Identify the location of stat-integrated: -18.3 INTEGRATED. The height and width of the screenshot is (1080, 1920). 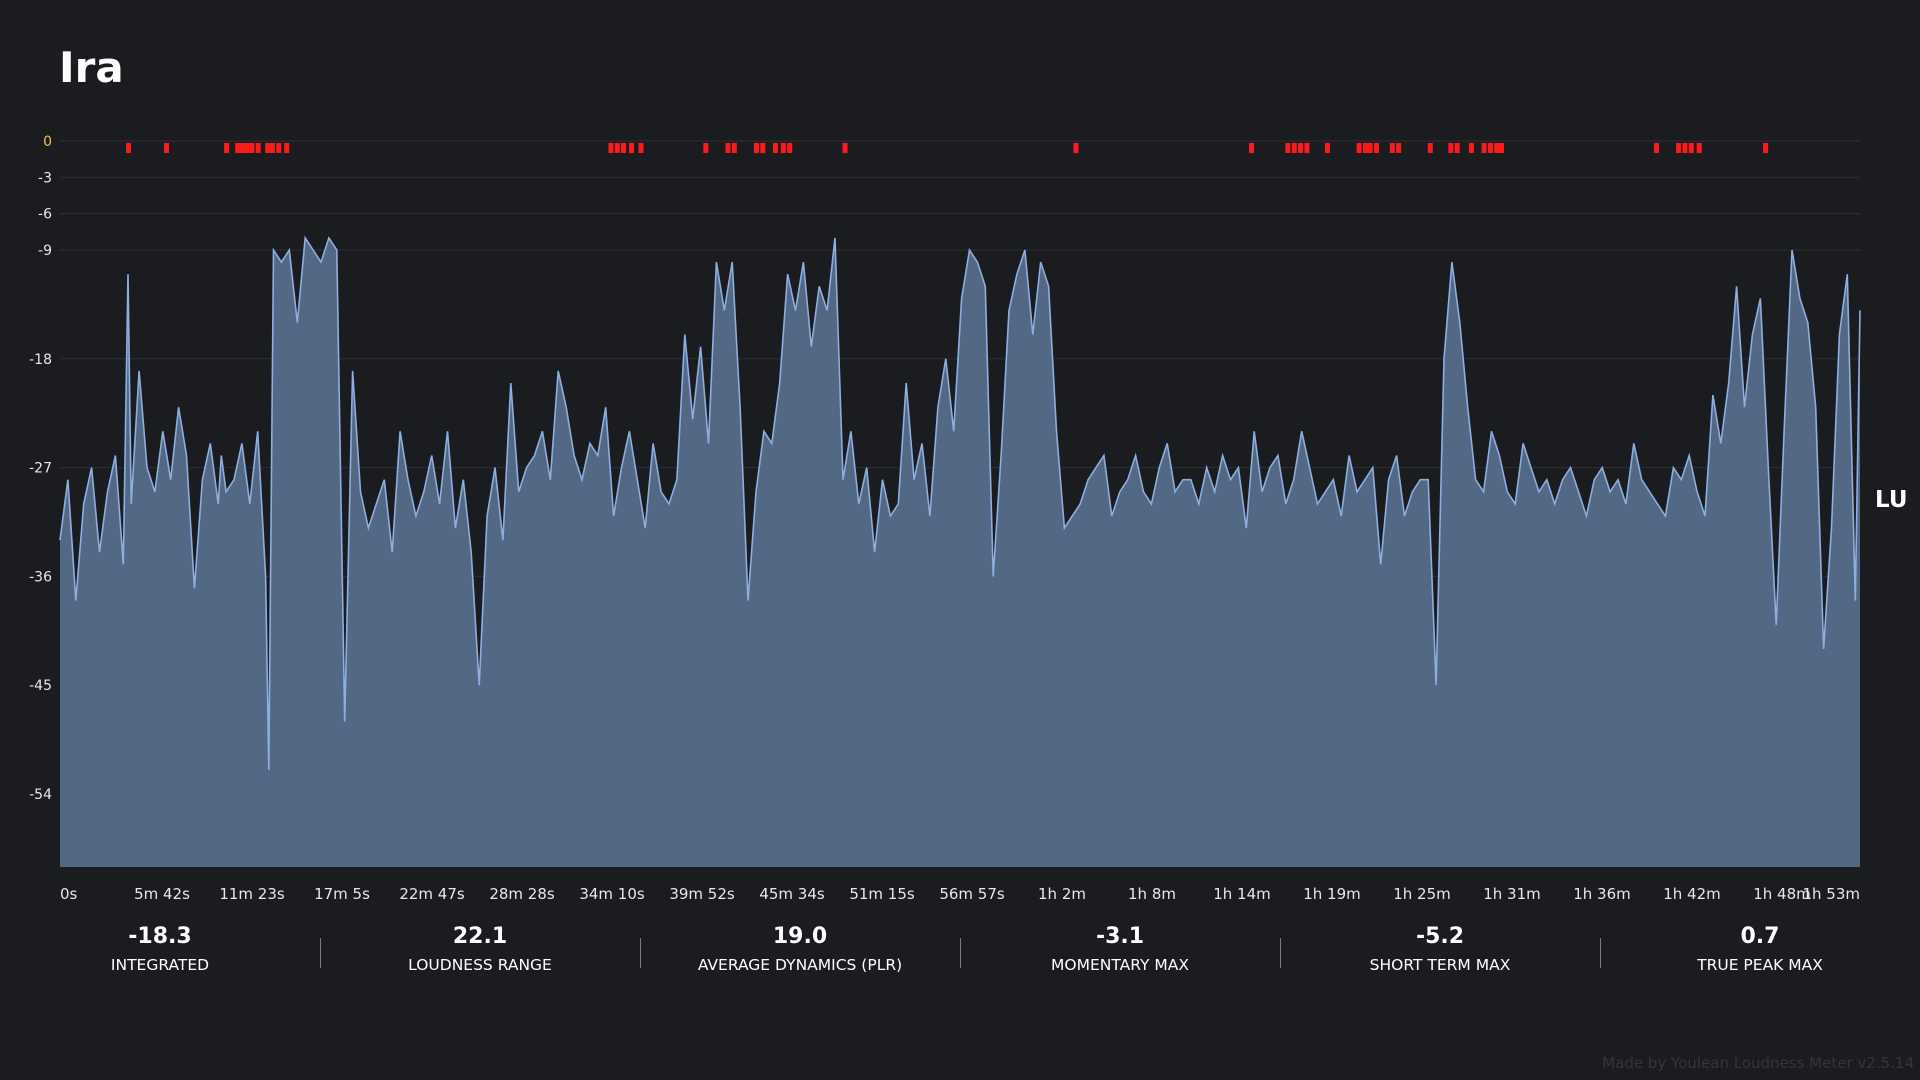
(160, 948).